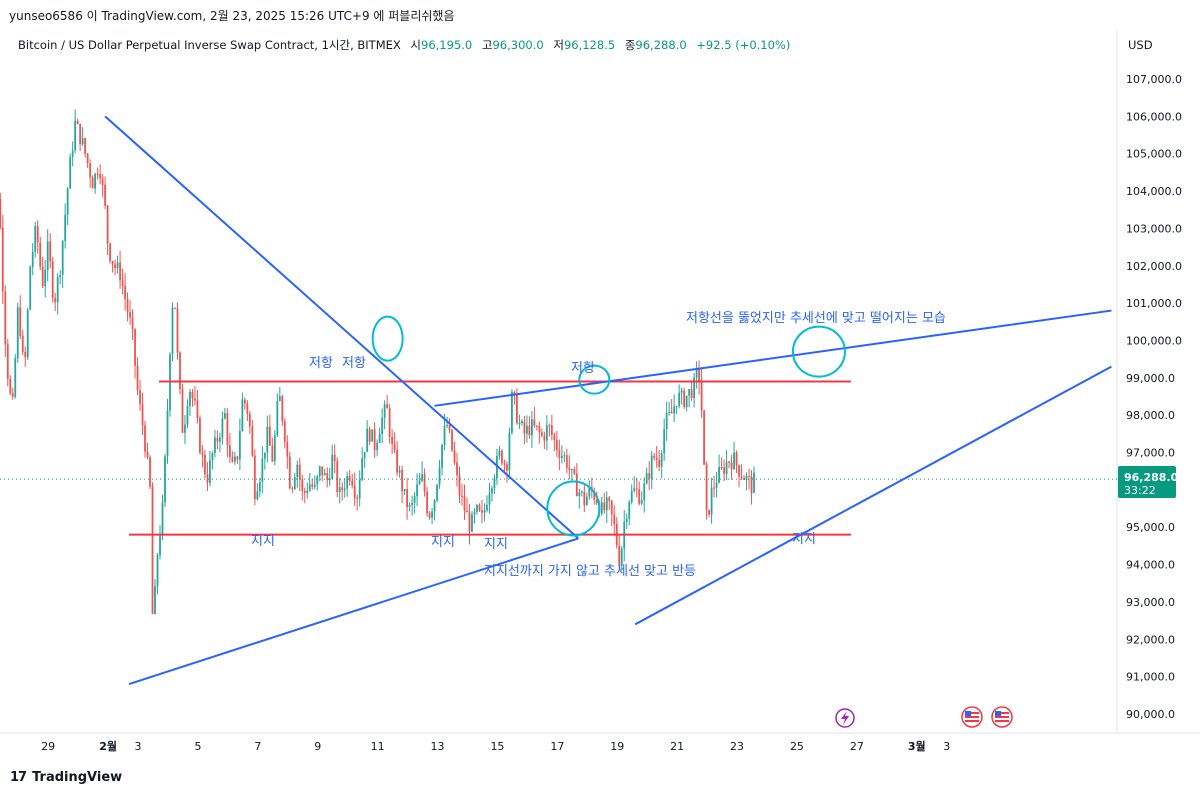  Describe the element at coordinates (66, 777) in the screenshot. I see `tradingview-logo: 17 TradingView` at that location.